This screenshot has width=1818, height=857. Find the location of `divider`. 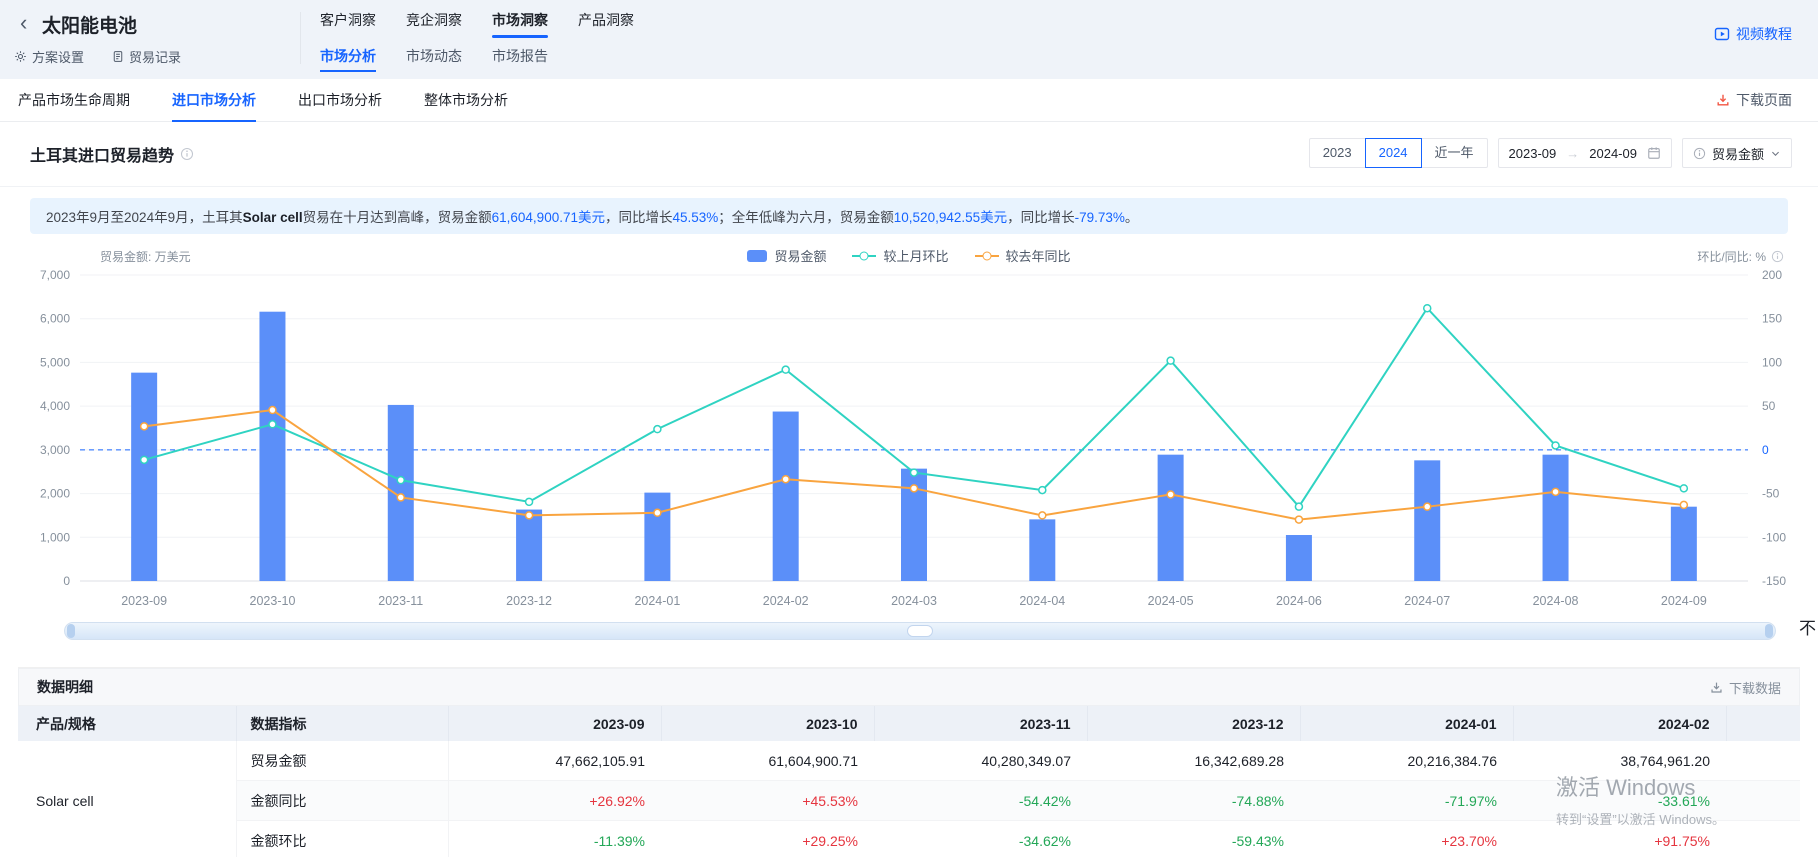

divider is located at coordinates (300, 38).